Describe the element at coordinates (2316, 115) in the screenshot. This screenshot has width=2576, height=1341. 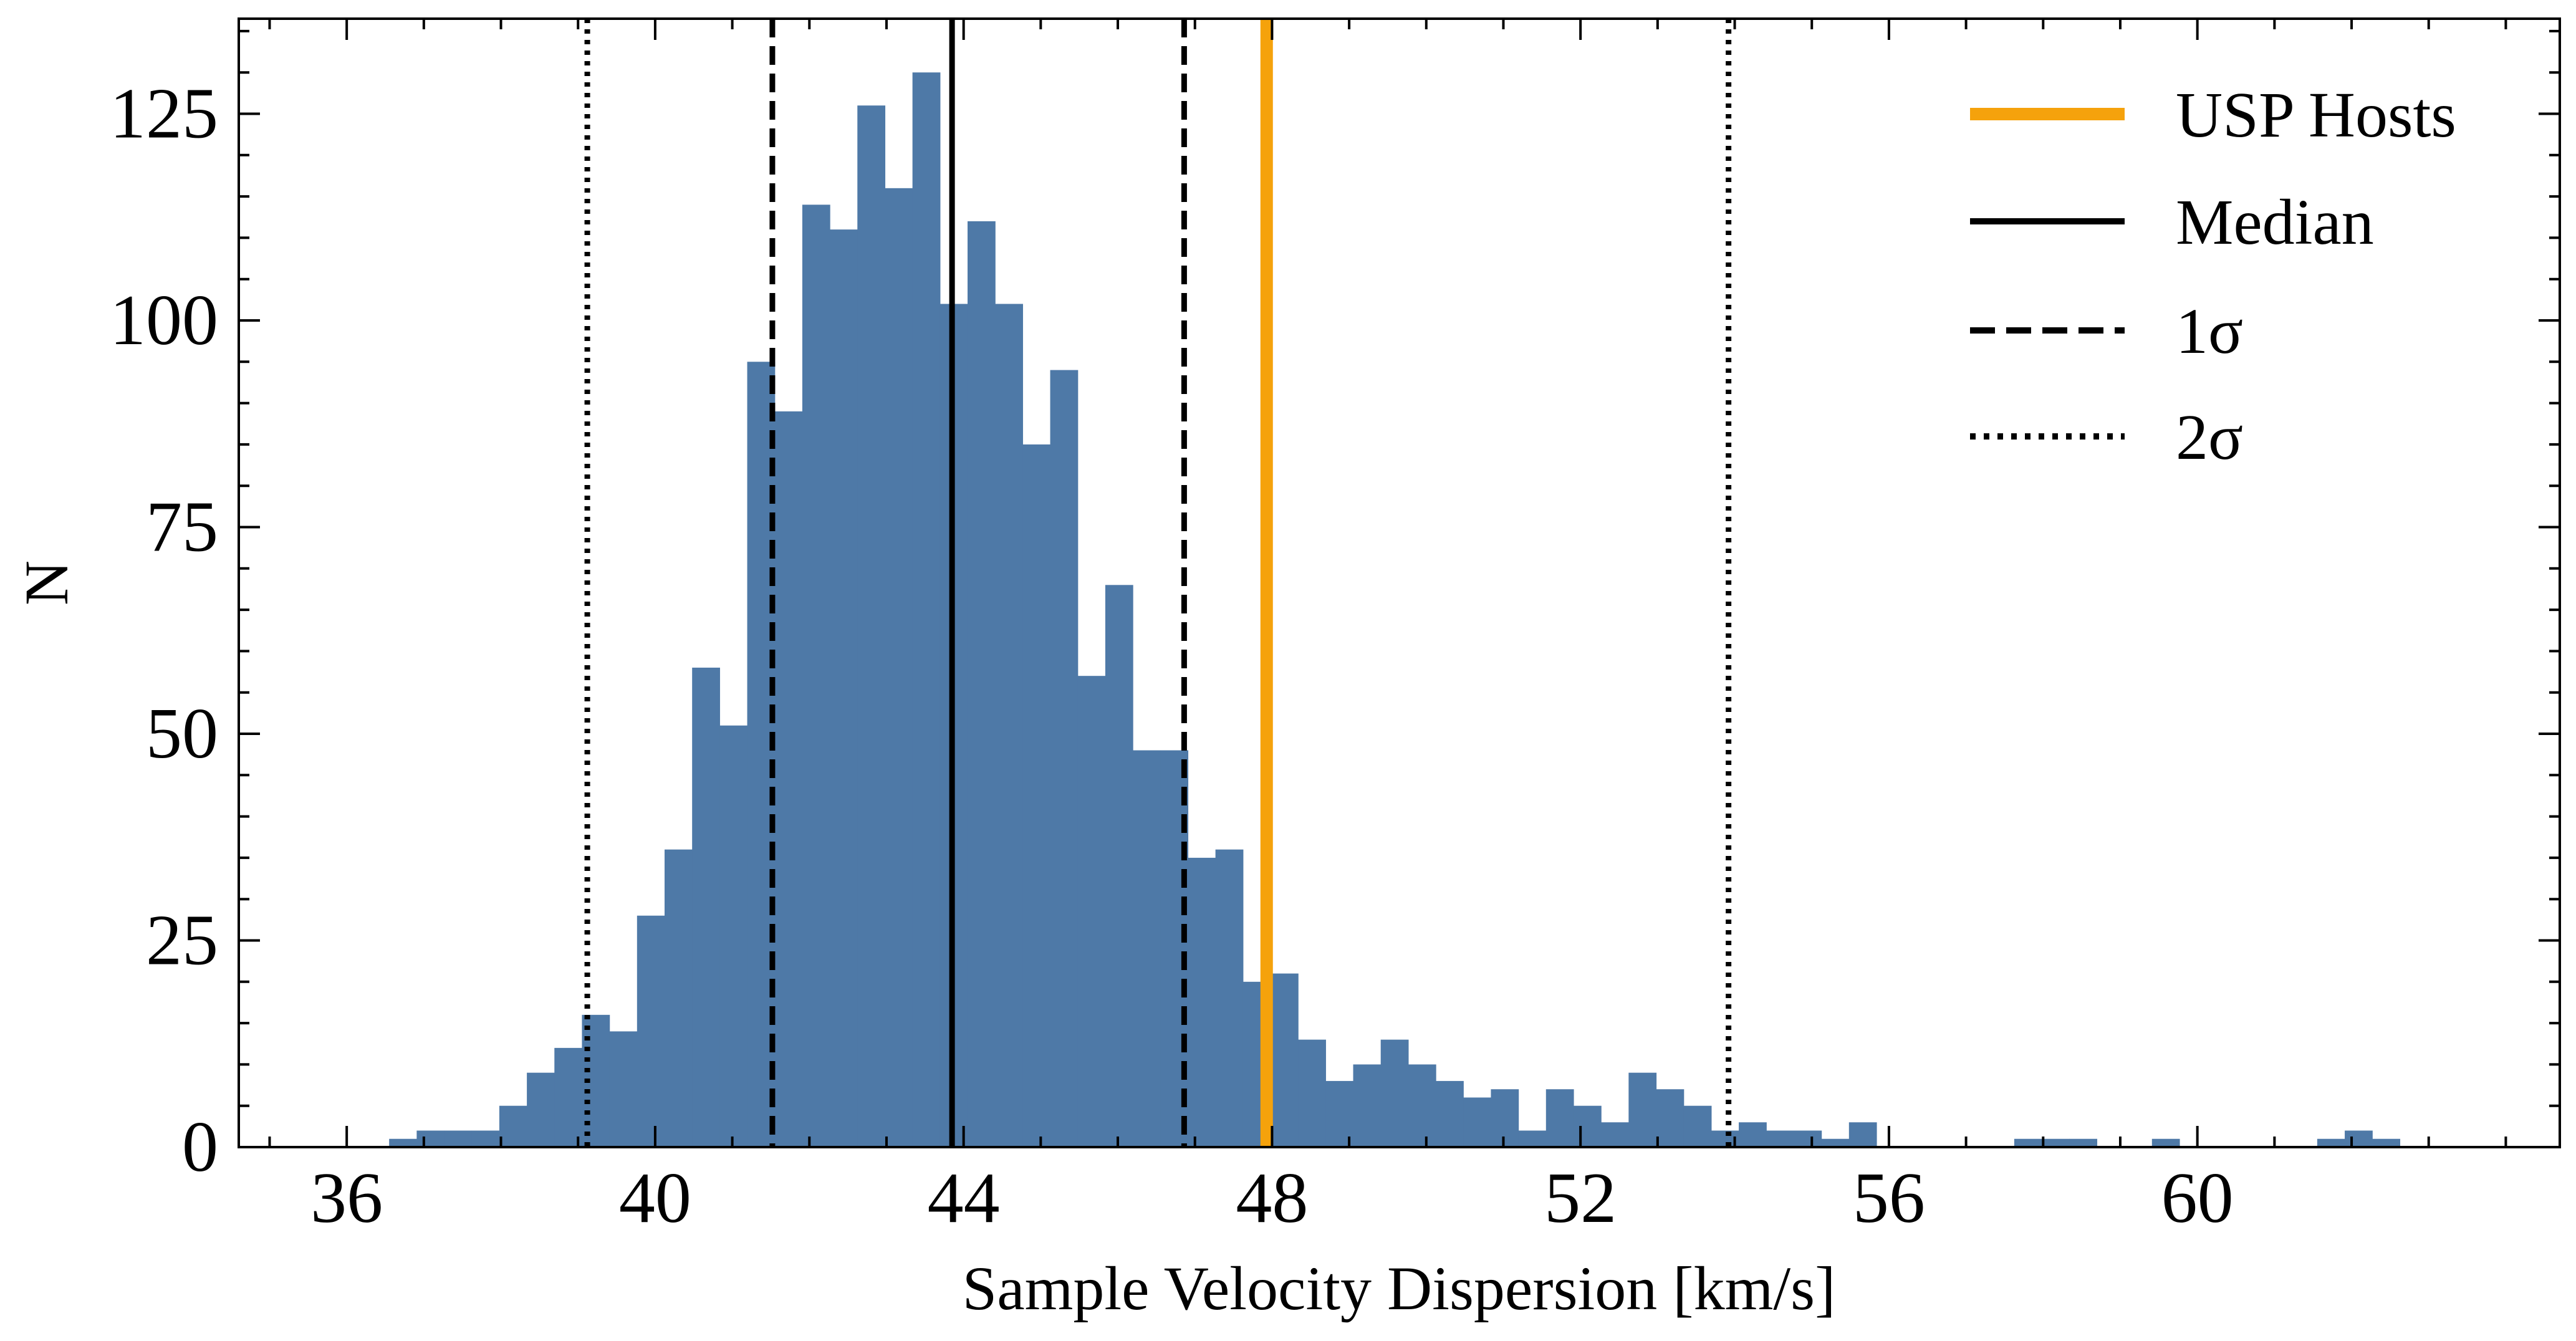
I see `legend-label: USP Hosts` at that location.